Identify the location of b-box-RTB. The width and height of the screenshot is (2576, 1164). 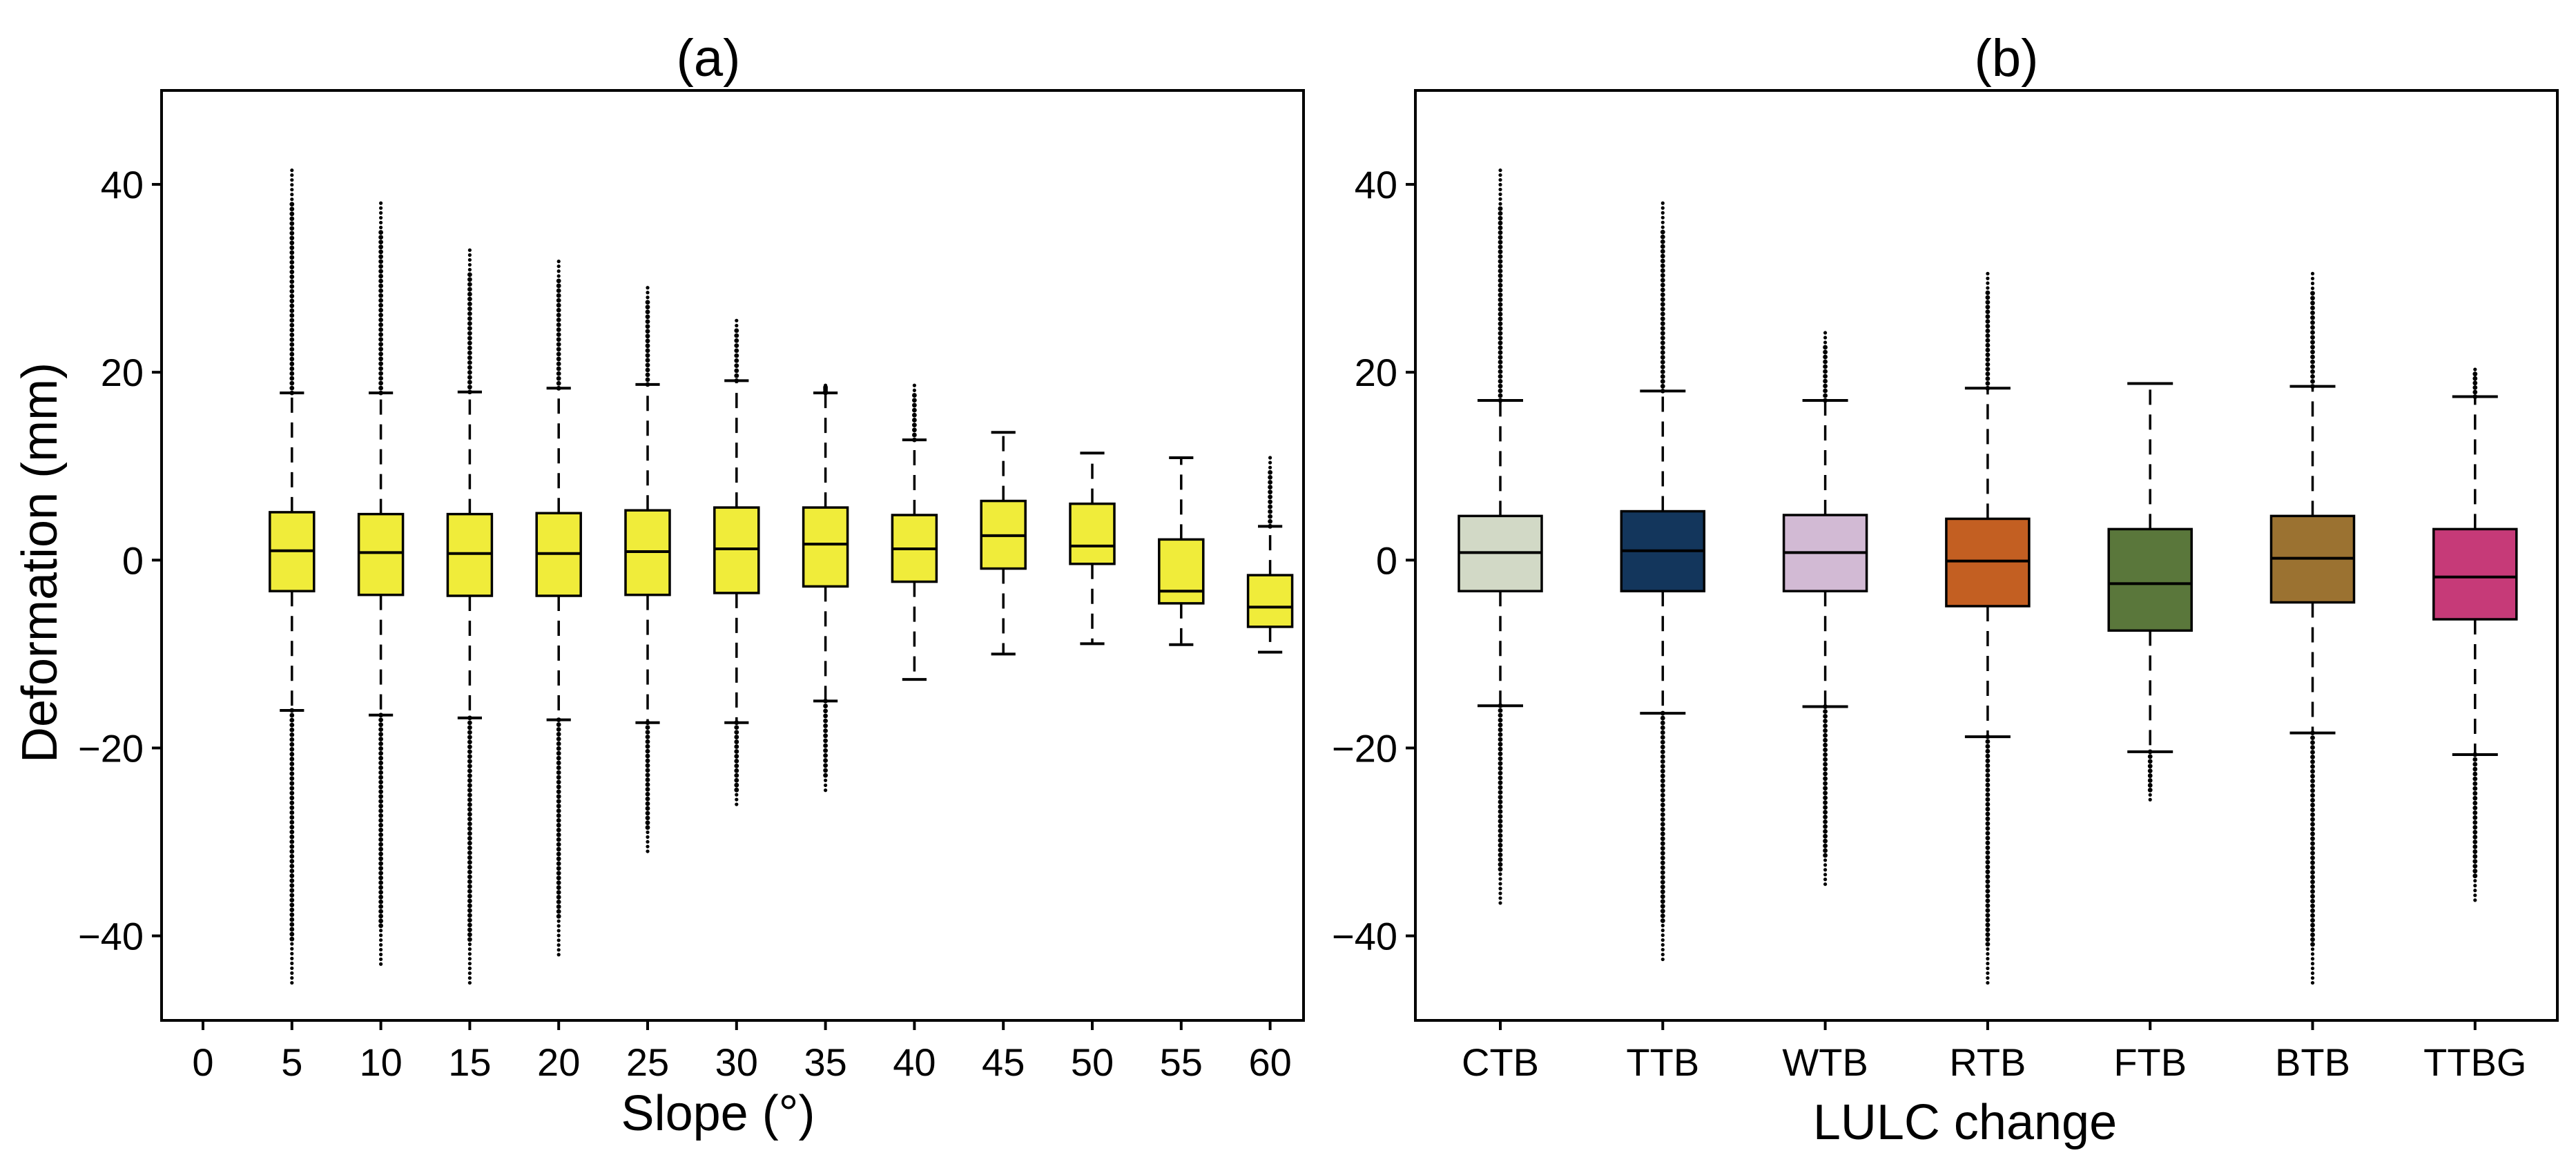
(1988, 628).